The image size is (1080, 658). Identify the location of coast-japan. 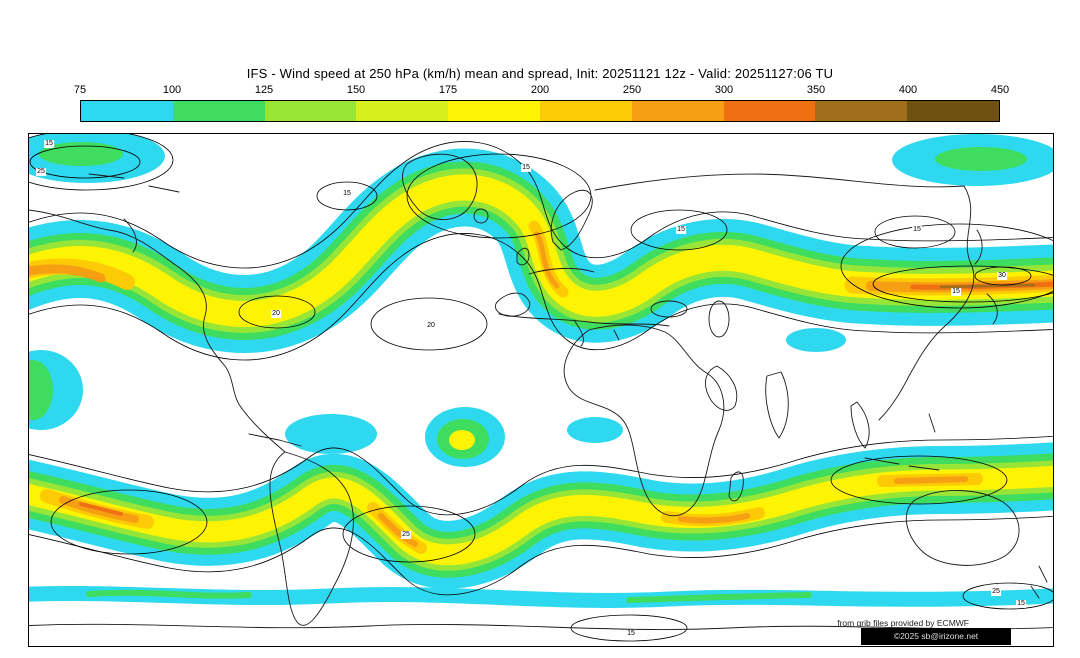
(992, 309).